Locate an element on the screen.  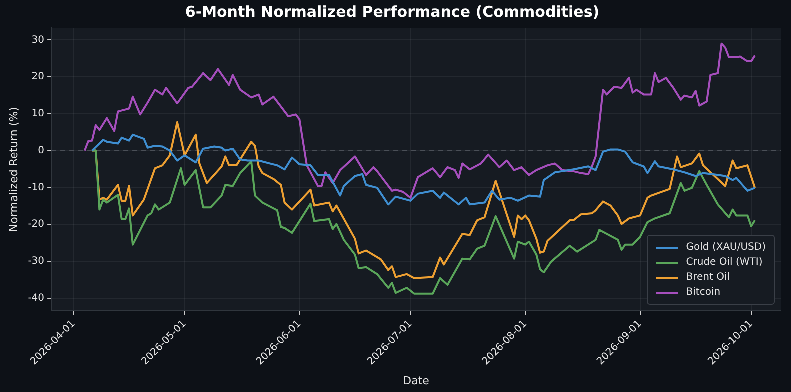
y-tick-label: 20 is located at coordinates (38, 77).